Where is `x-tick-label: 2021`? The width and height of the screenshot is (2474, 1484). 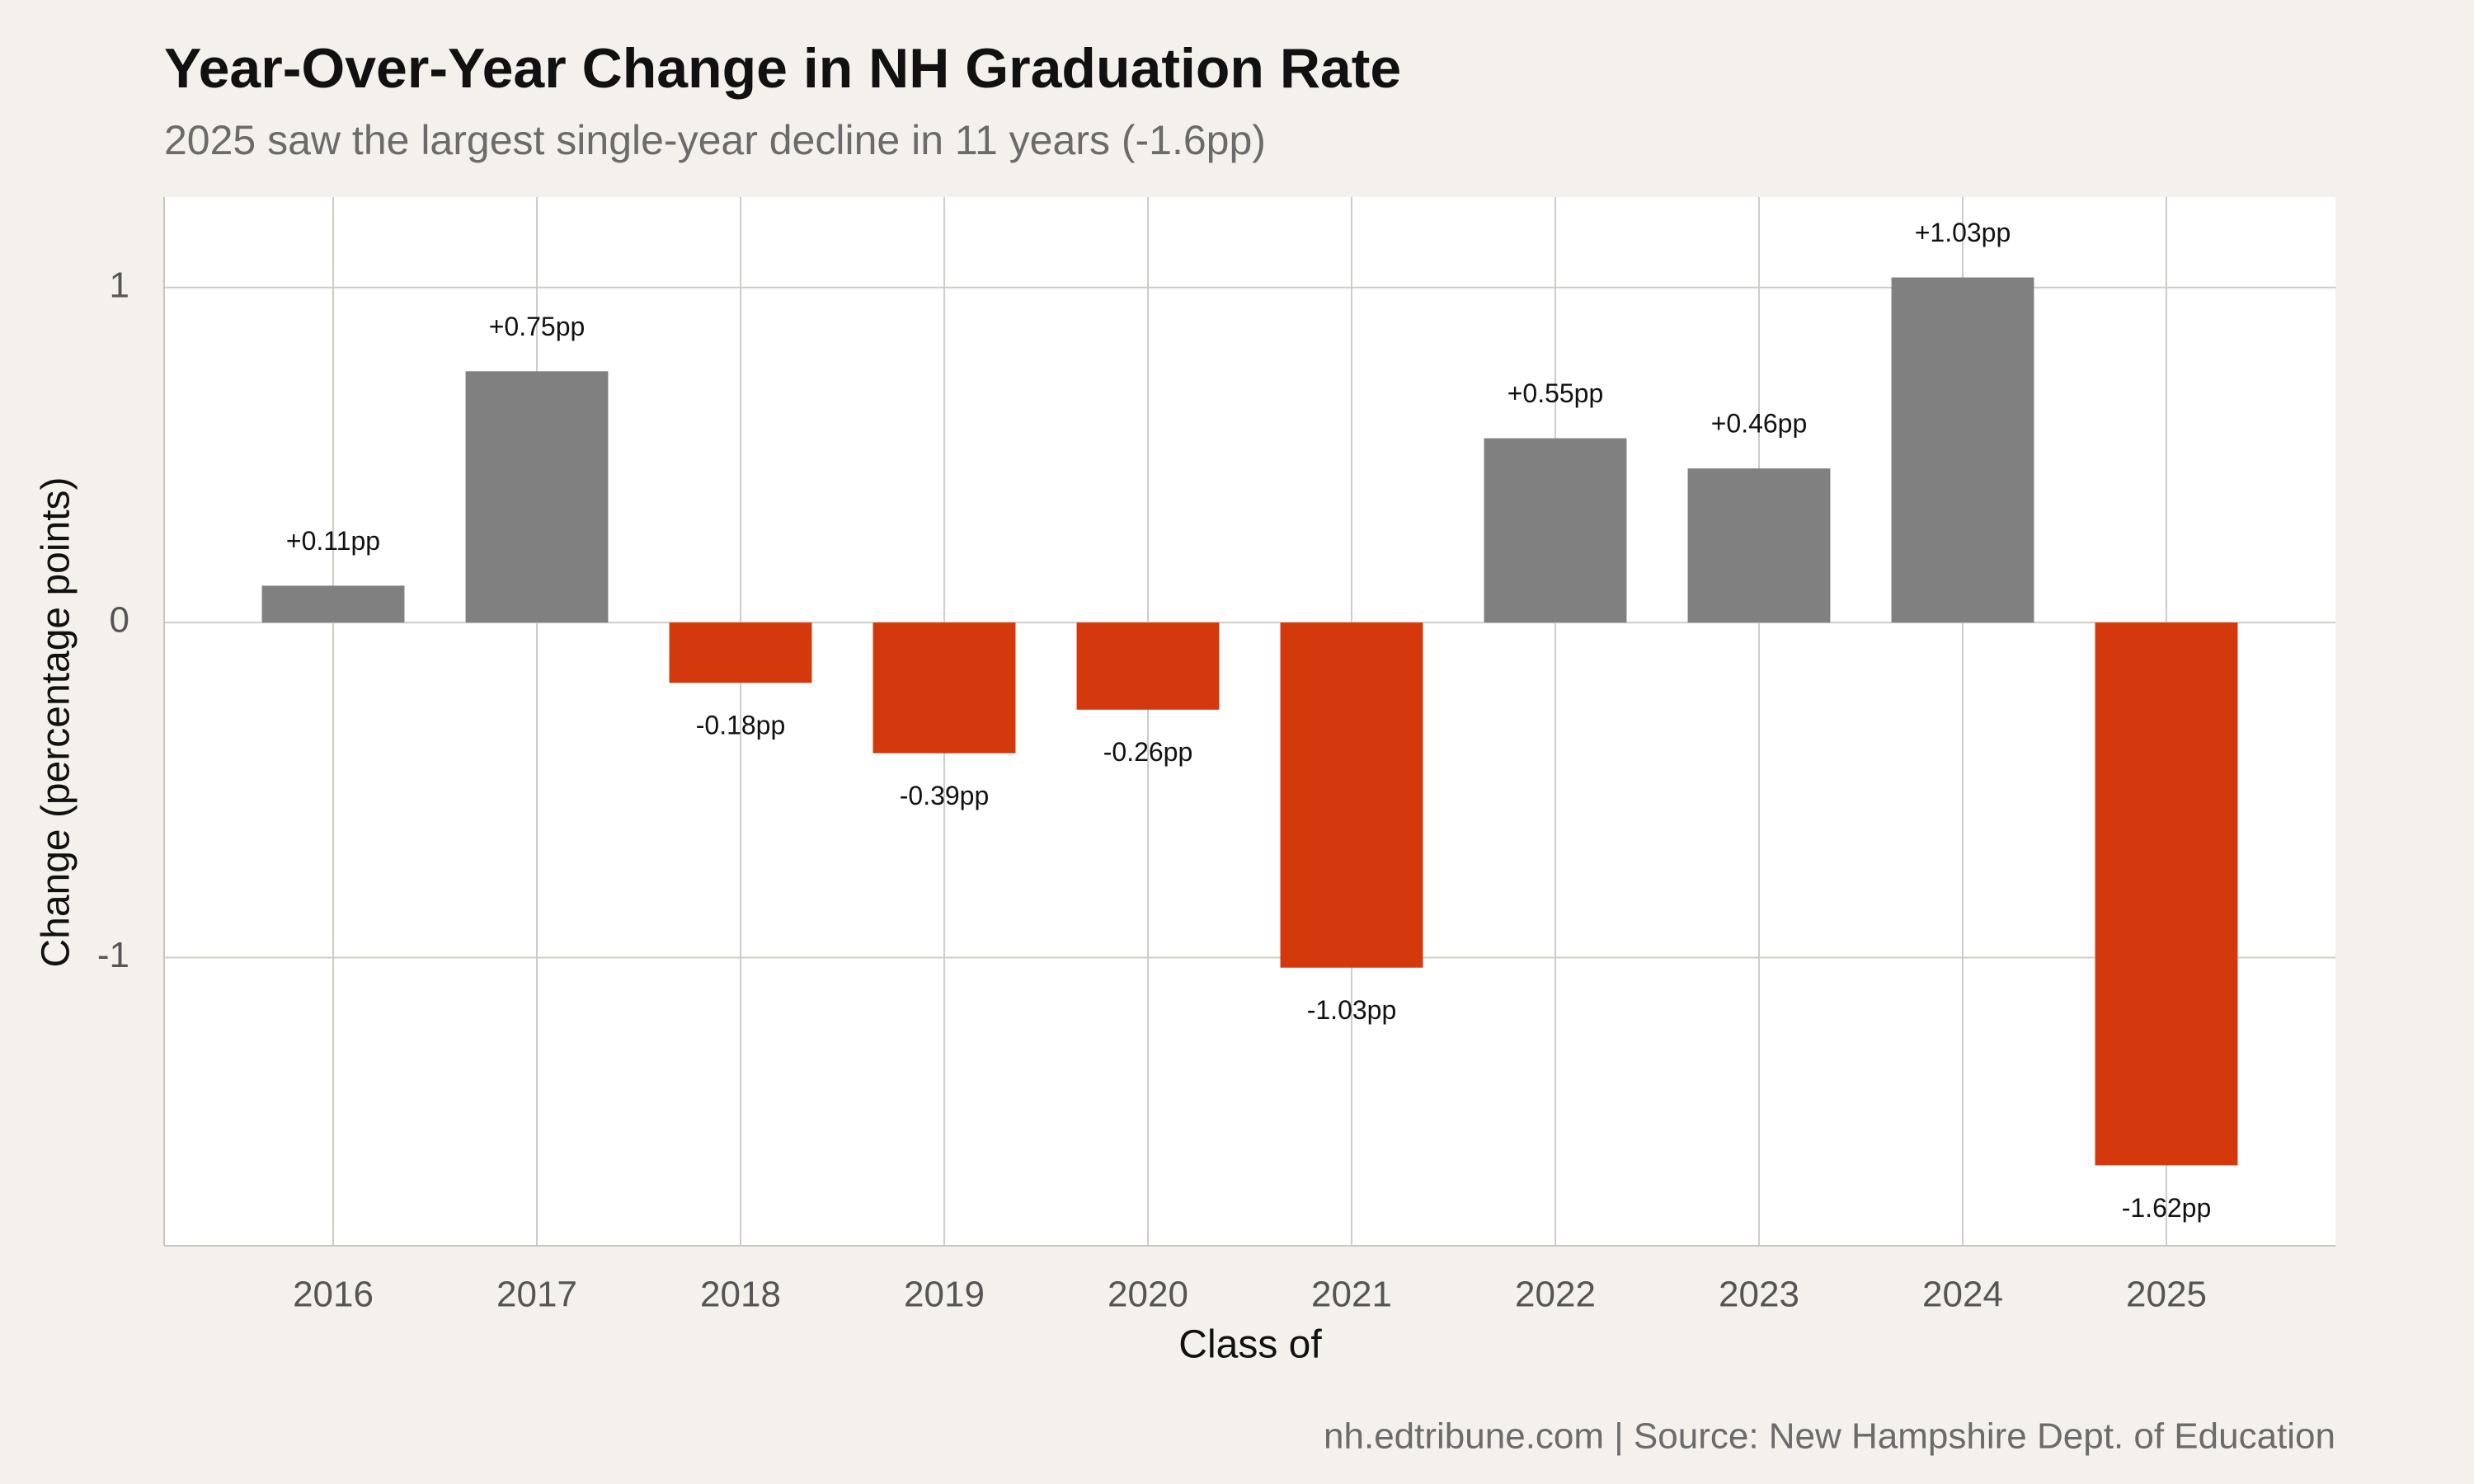
x-tick-label: 2021 is located at coordinates (1351, 1295).